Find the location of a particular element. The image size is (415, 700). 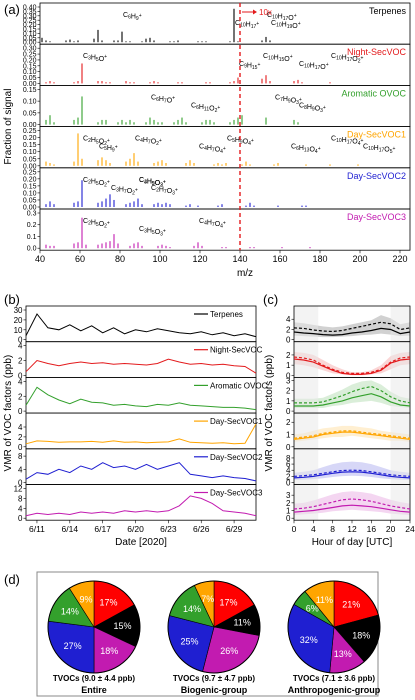

ion-annotation: C10H15O+ is located at coordinates (278, 58).